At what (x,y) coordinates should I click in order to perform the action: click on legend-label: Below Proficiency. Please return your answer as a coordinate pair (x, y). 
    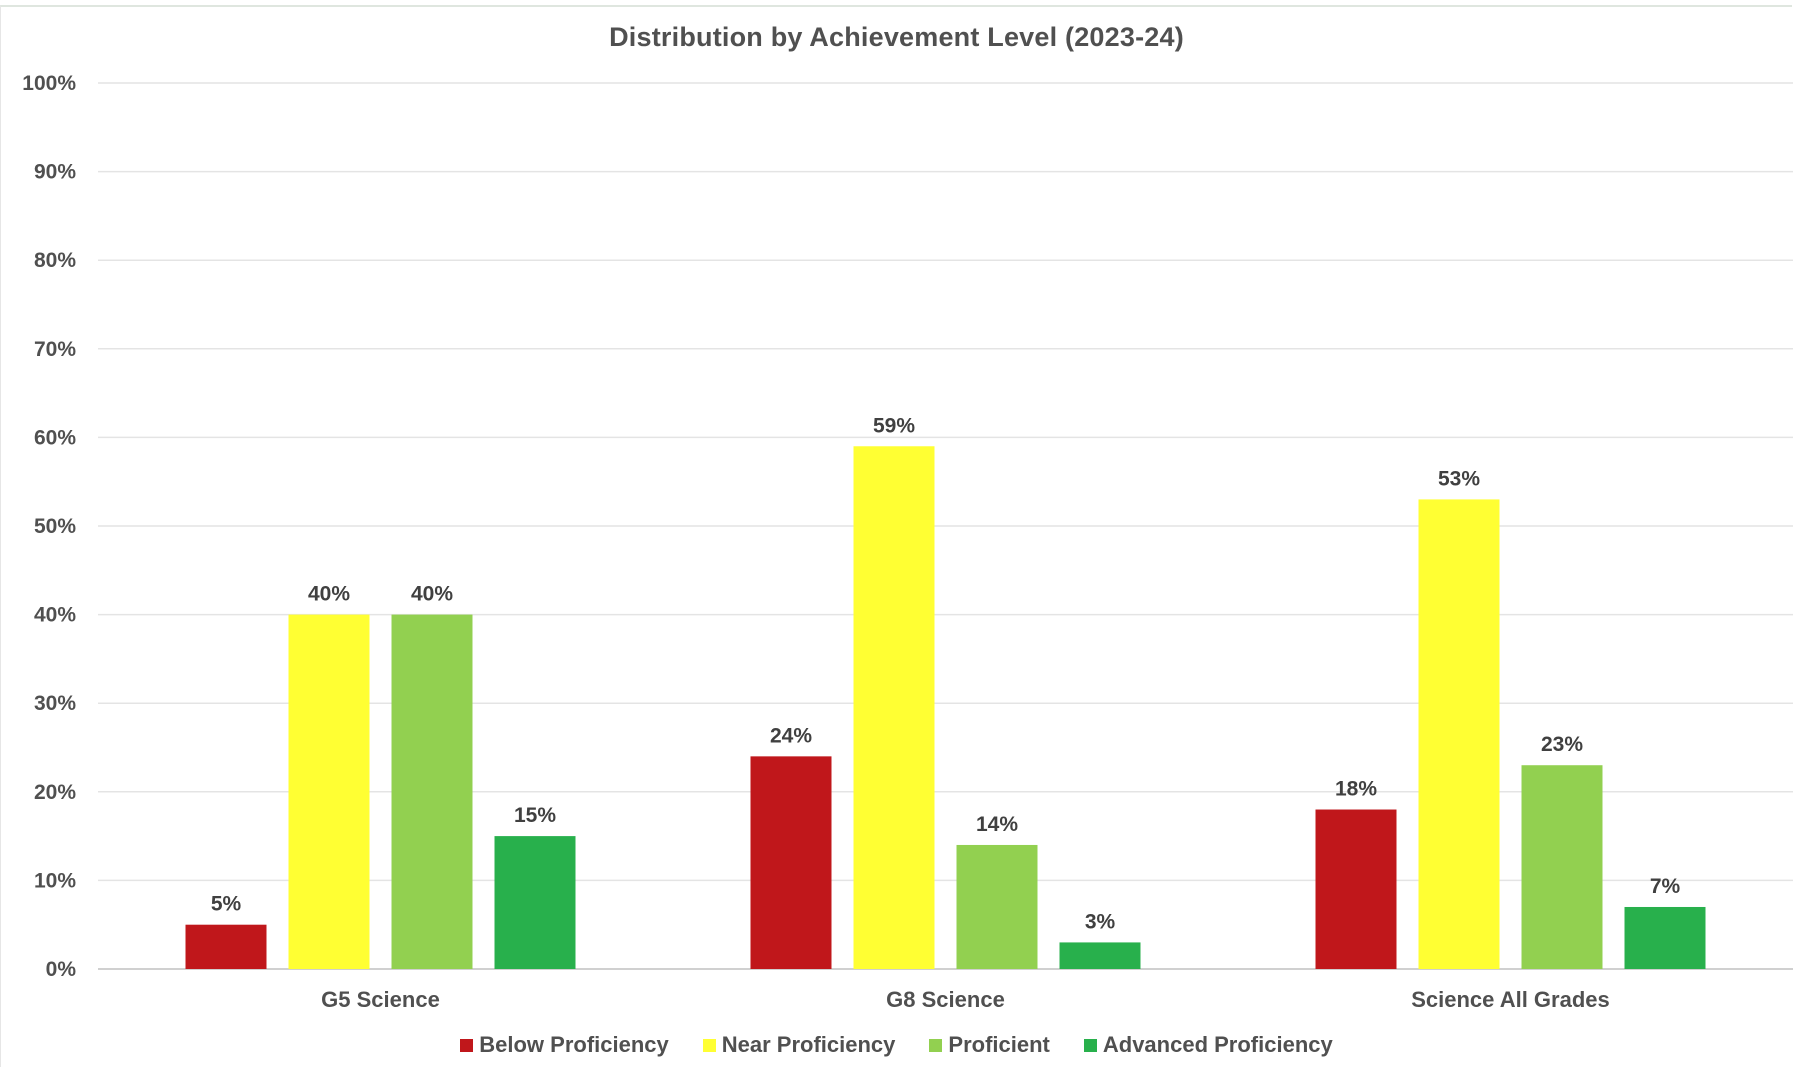
    Looking at the image, I should click on (574, 1044).